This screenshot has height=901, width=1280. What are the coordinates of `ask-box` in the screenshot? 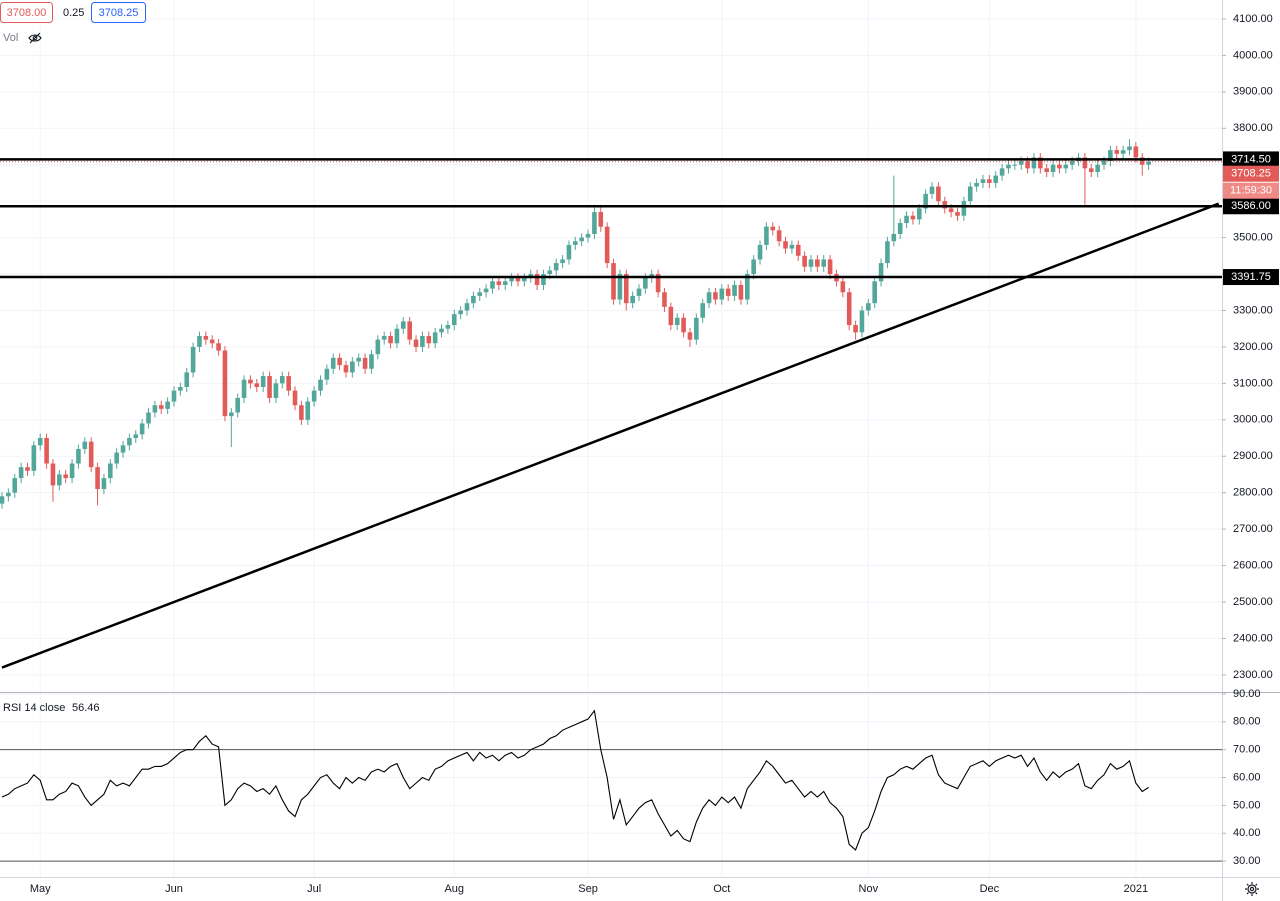 It's located at (118, 12).